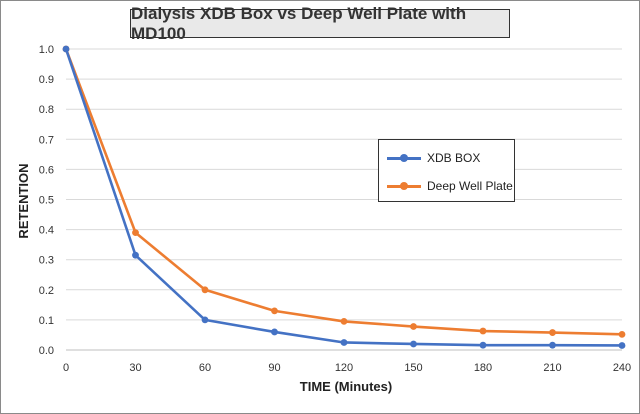 This screenshot has width=640, height=414. Describe the element at coordinates (23, 200) in the screenshot. I see `y-axis-label: RETENTION` at that location.